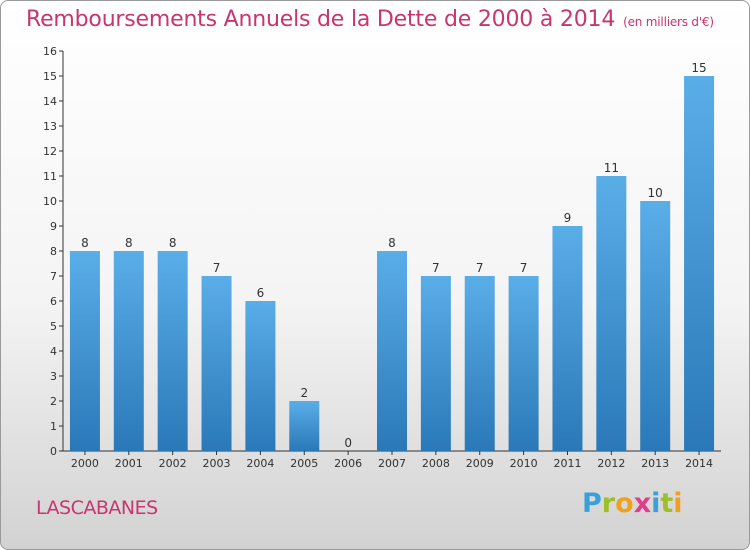  What do you see at coordinates (50, 201) in the screenshot?
I see `y-tick-label: 10` at bounding box center [50, 201].